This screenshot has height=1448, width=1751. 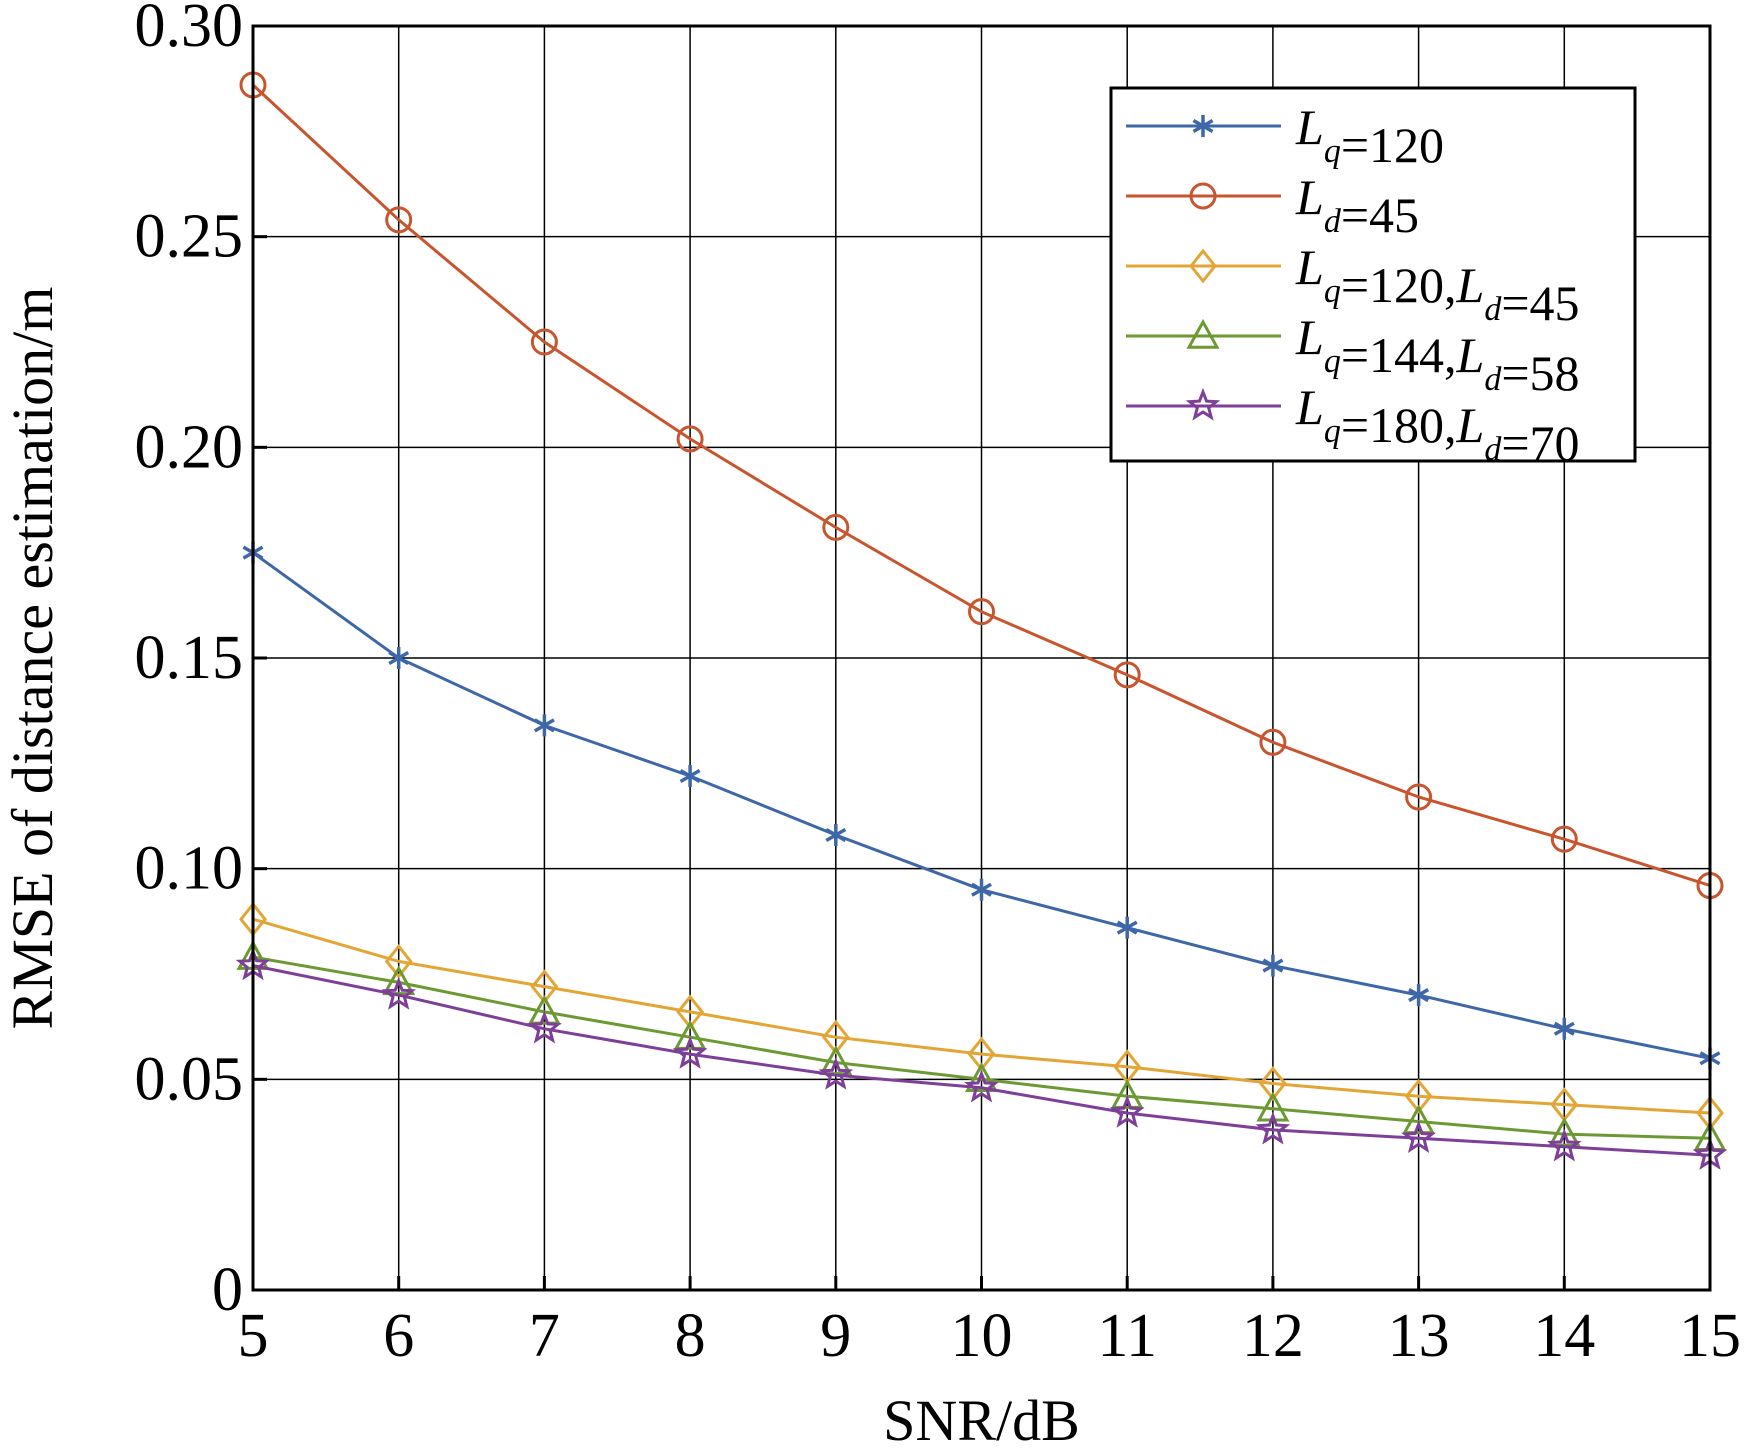 What do you see at coordinates (1369, 136) in the screenshot?
I see `legend-label: Lq=120` at bounding box center [1369, 136].